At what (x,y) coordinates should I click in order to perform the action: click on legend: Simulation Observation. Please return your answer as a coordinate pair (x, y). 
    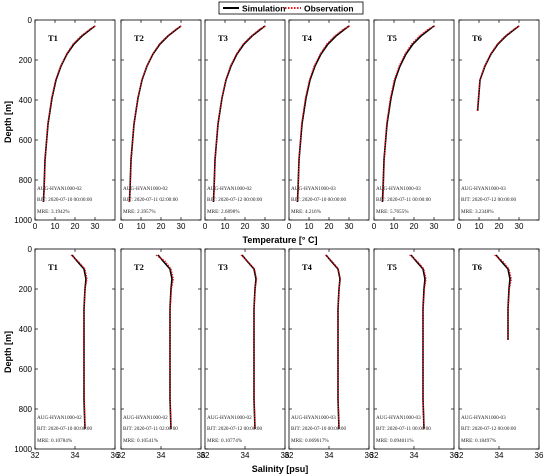
    Looking at the image, I should click on (291, 8).